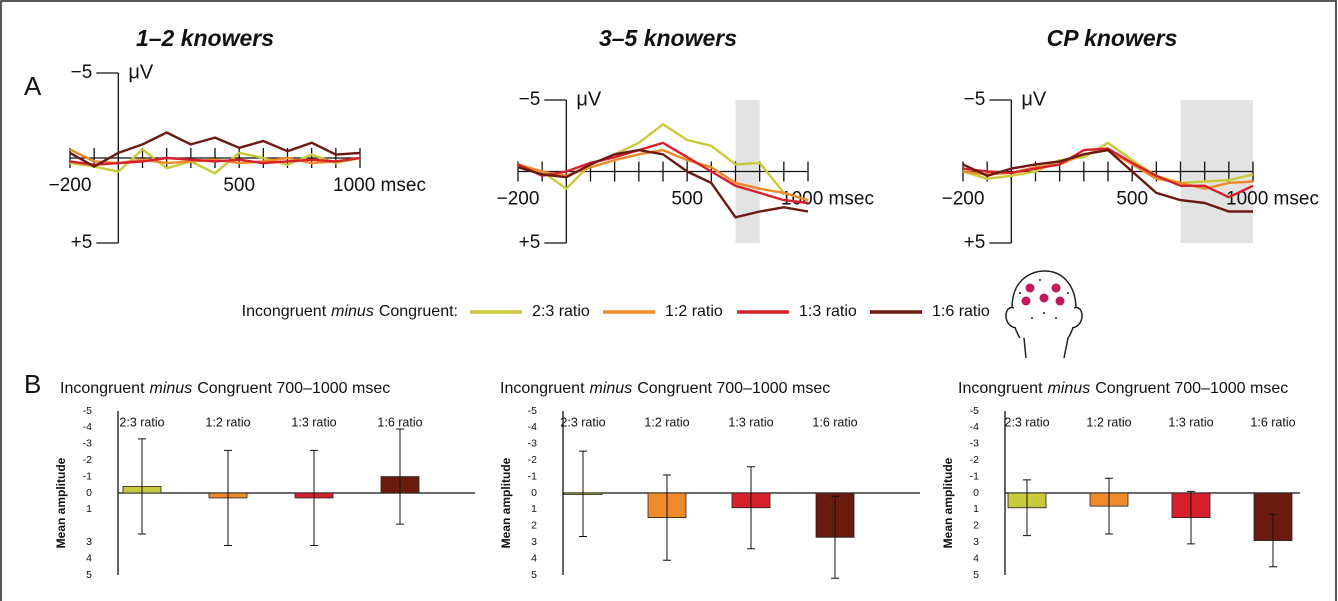 The height and width of the screenshot is (601, 1338). What do you see at coordinates (961, 311) in the screenshot?
I see `legend-label: 1:6 ratio` at bounding box center [961, 311].